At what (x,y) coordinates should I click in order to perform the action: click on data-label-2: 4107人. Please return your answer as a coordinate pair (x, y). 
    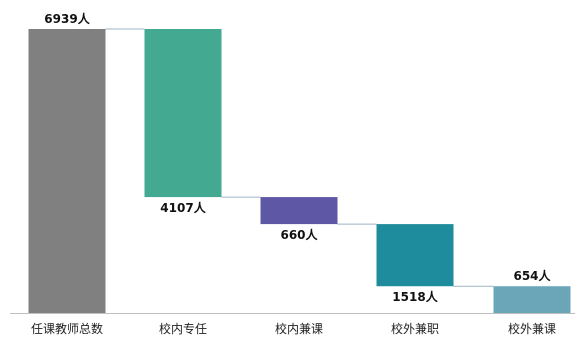
    Looking at the image, I should click on (183, 207).